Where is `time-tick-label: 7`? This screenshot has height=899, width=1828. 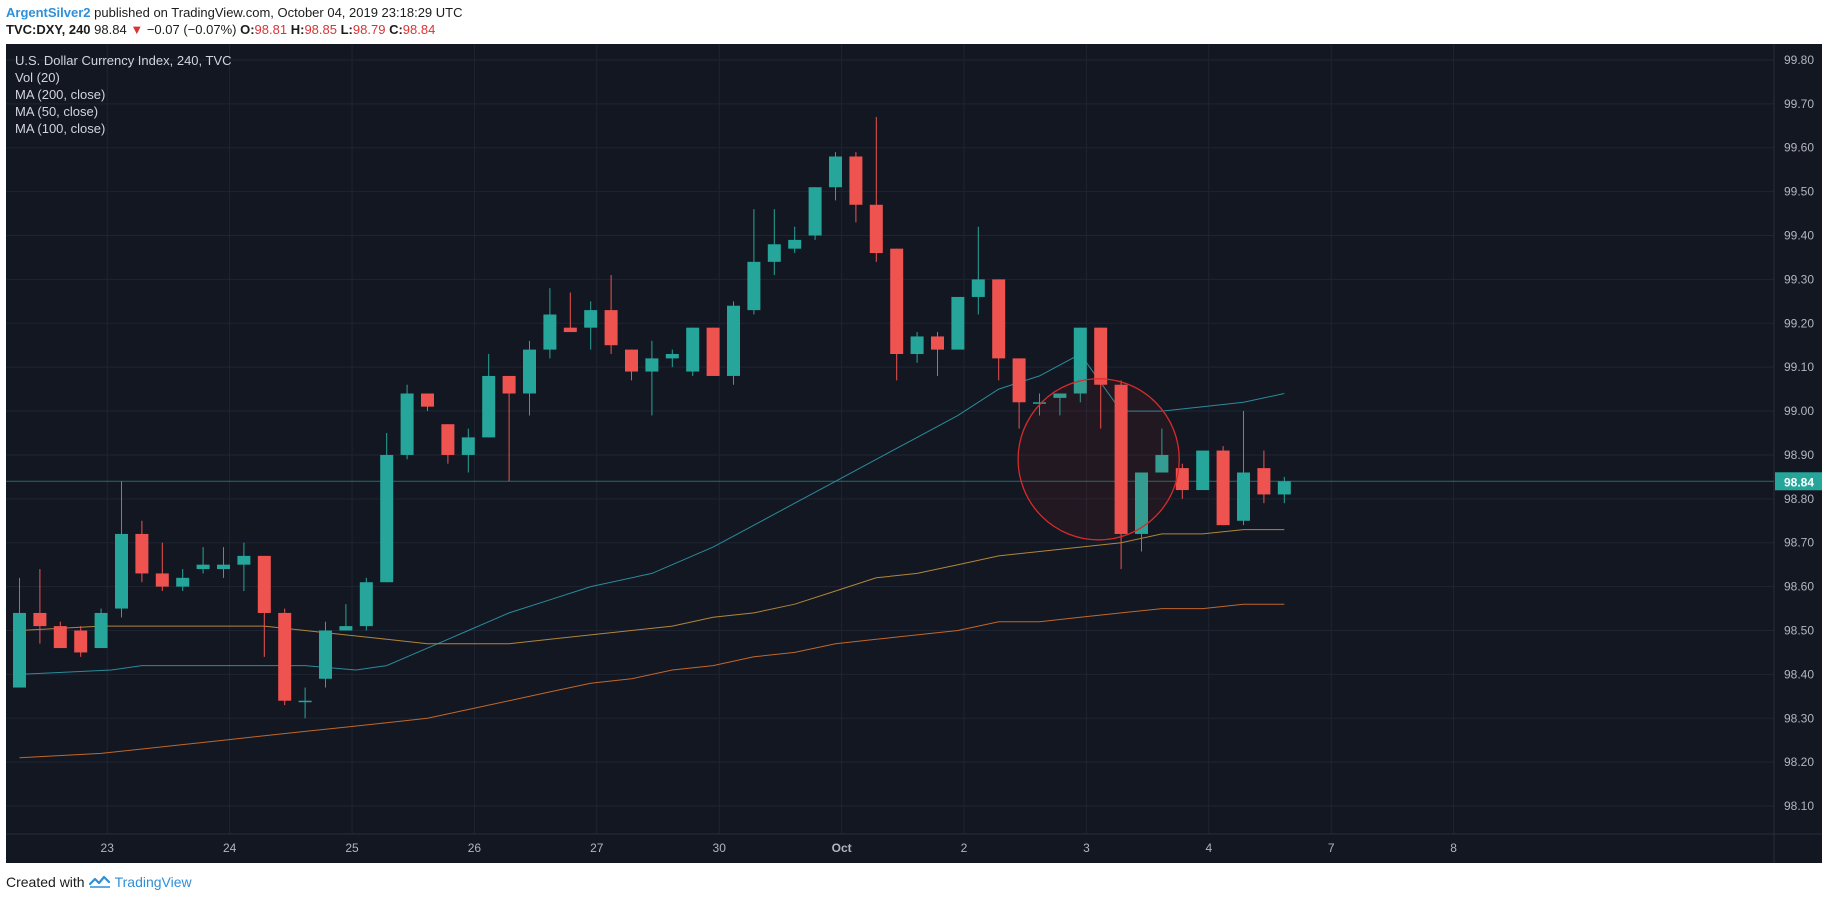 time-tick-label: 7 is located at coordinates (1331, 848).